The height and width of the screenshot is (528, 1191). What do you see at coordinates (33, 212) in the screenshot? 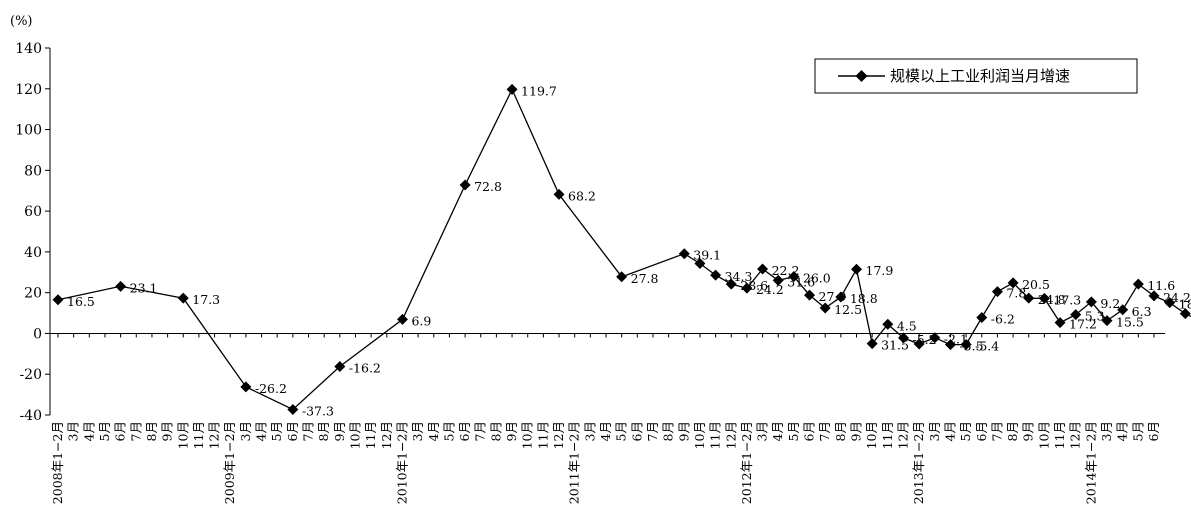
I see `y-tick-label: 60` at bounding box center [33, 212].